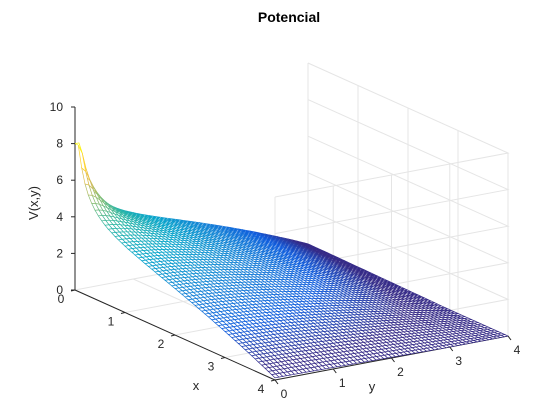 The height and width of the screenshot is (420, 560). What do you see at coordinates (196, 385) in the screenshot?
I see `x-axis-label: x` at bounding box center [196, 385].